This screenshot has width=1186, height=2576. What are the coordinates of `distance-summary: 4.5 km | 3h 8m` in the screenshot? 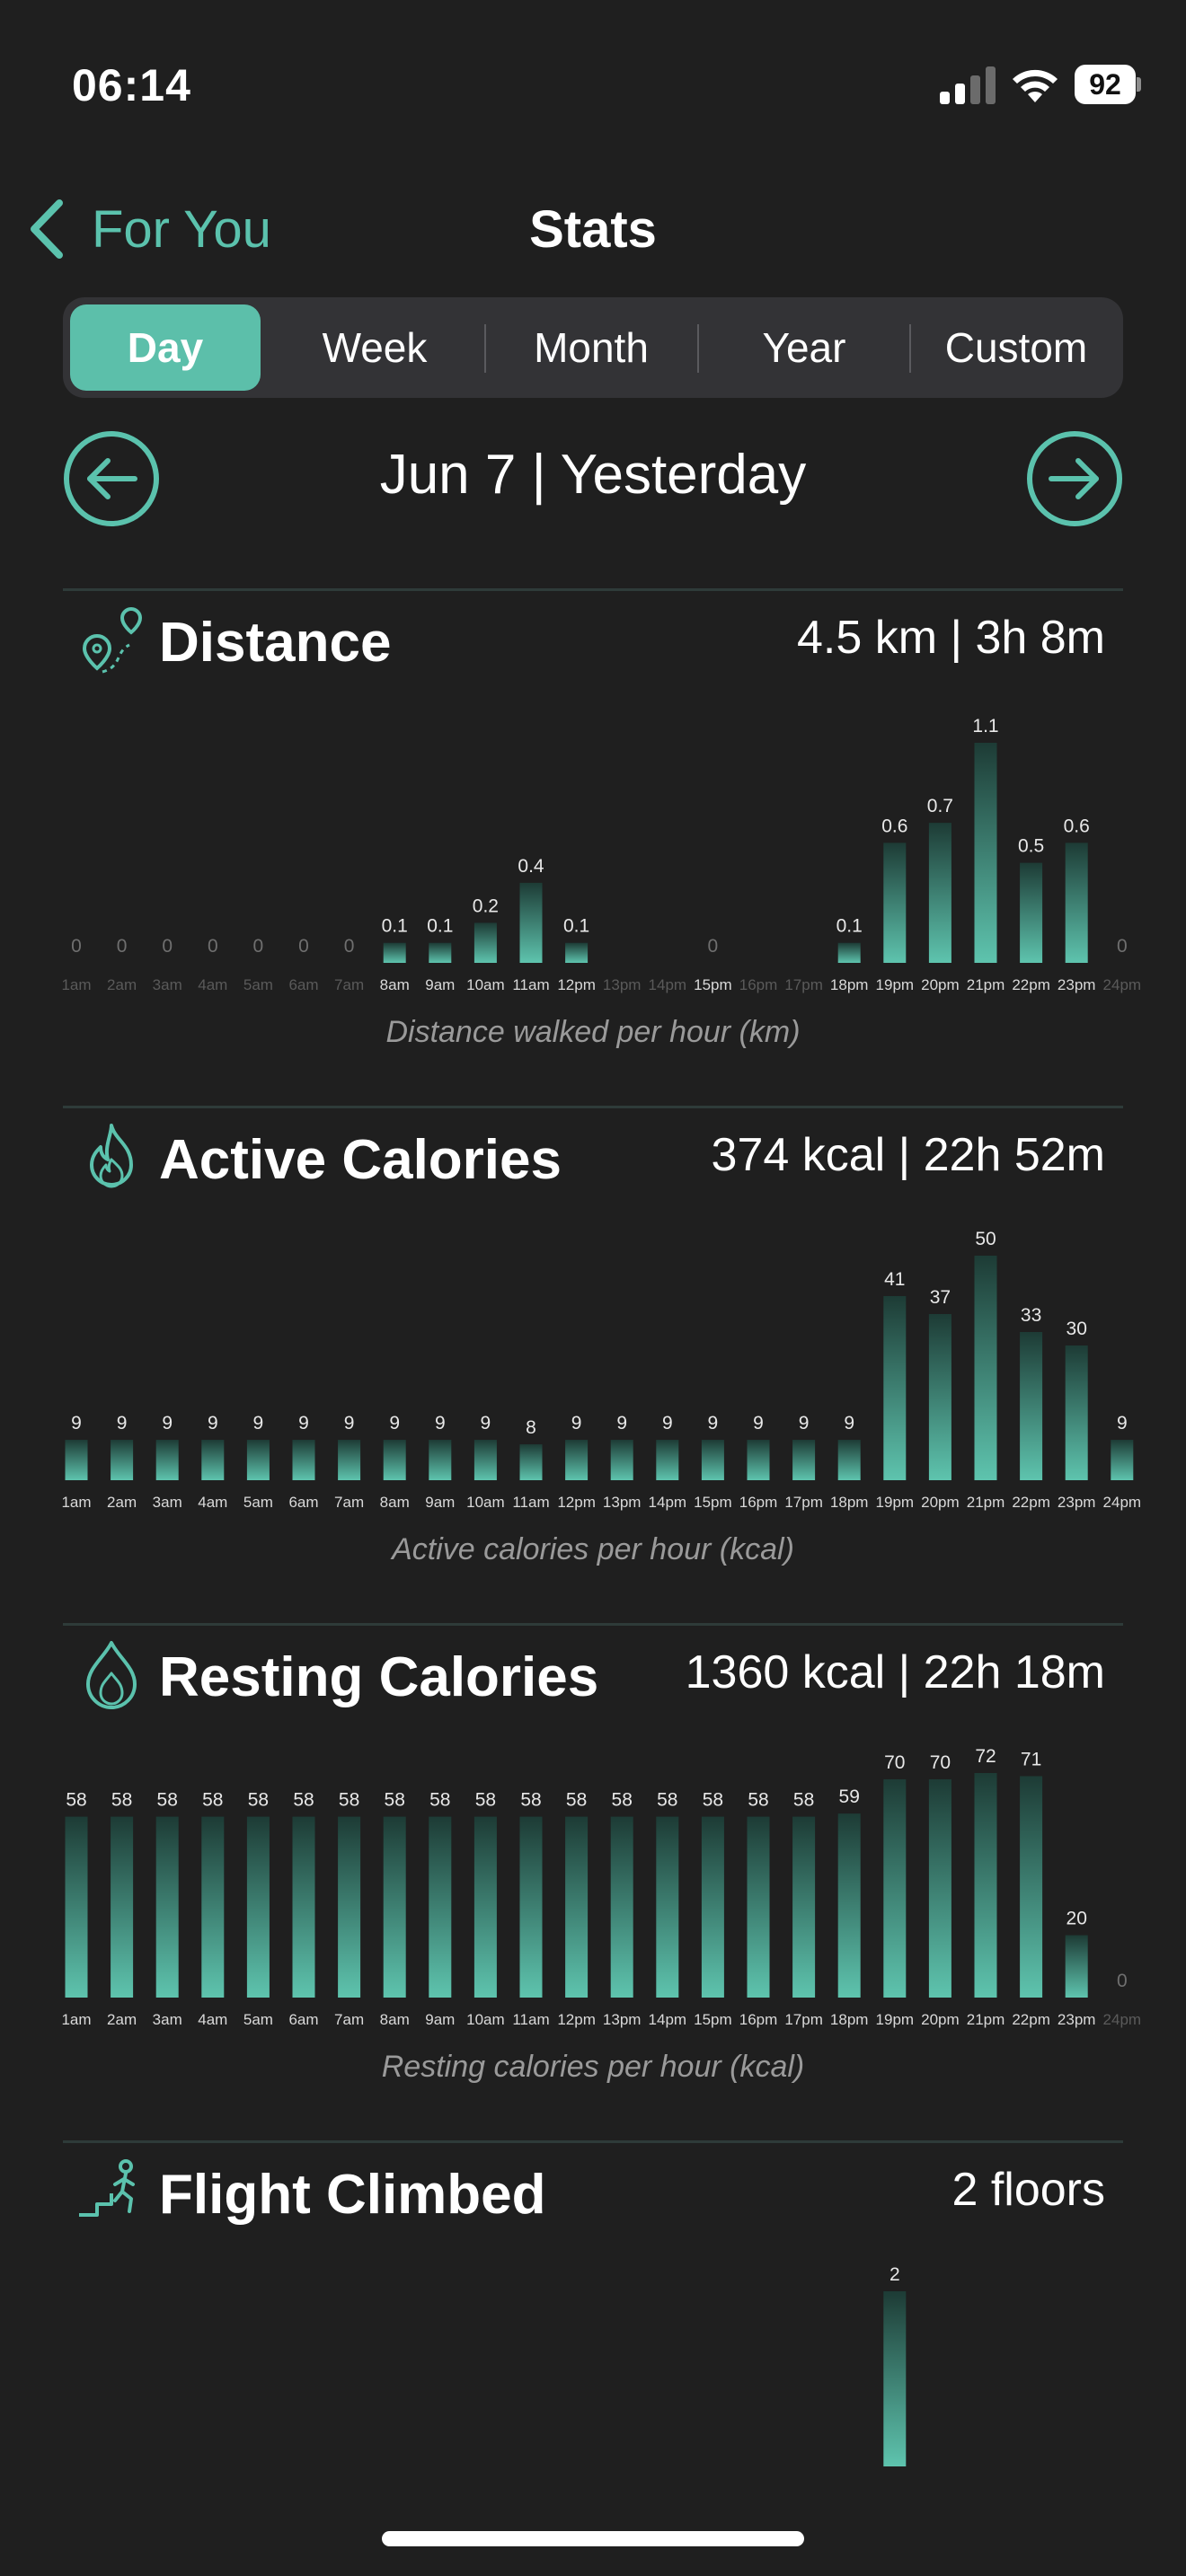 It's located at (951, 638).